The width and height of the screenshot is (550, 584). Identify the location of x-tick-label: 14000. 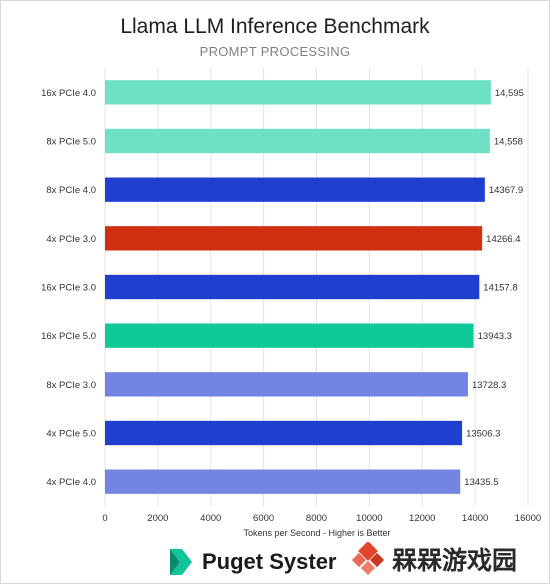
(475, 518).